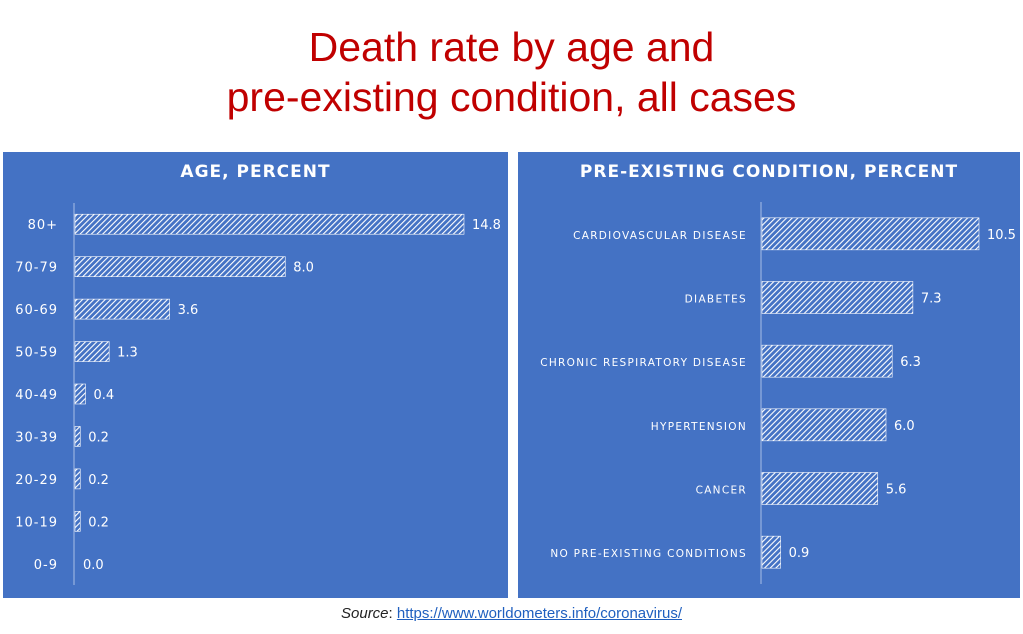  Describe the element at coordinates (255, 172) in the screenshot. I see `age-chart-title: AGE, PERCENT` at that location.